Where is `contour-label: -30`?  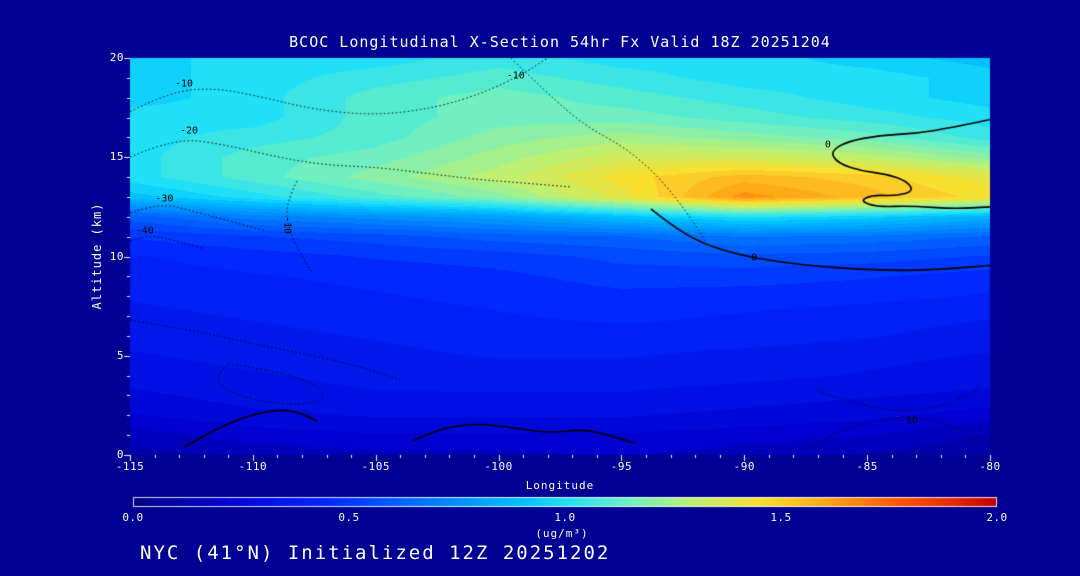
contour-label: -30 is located at coordinates (164, 199).